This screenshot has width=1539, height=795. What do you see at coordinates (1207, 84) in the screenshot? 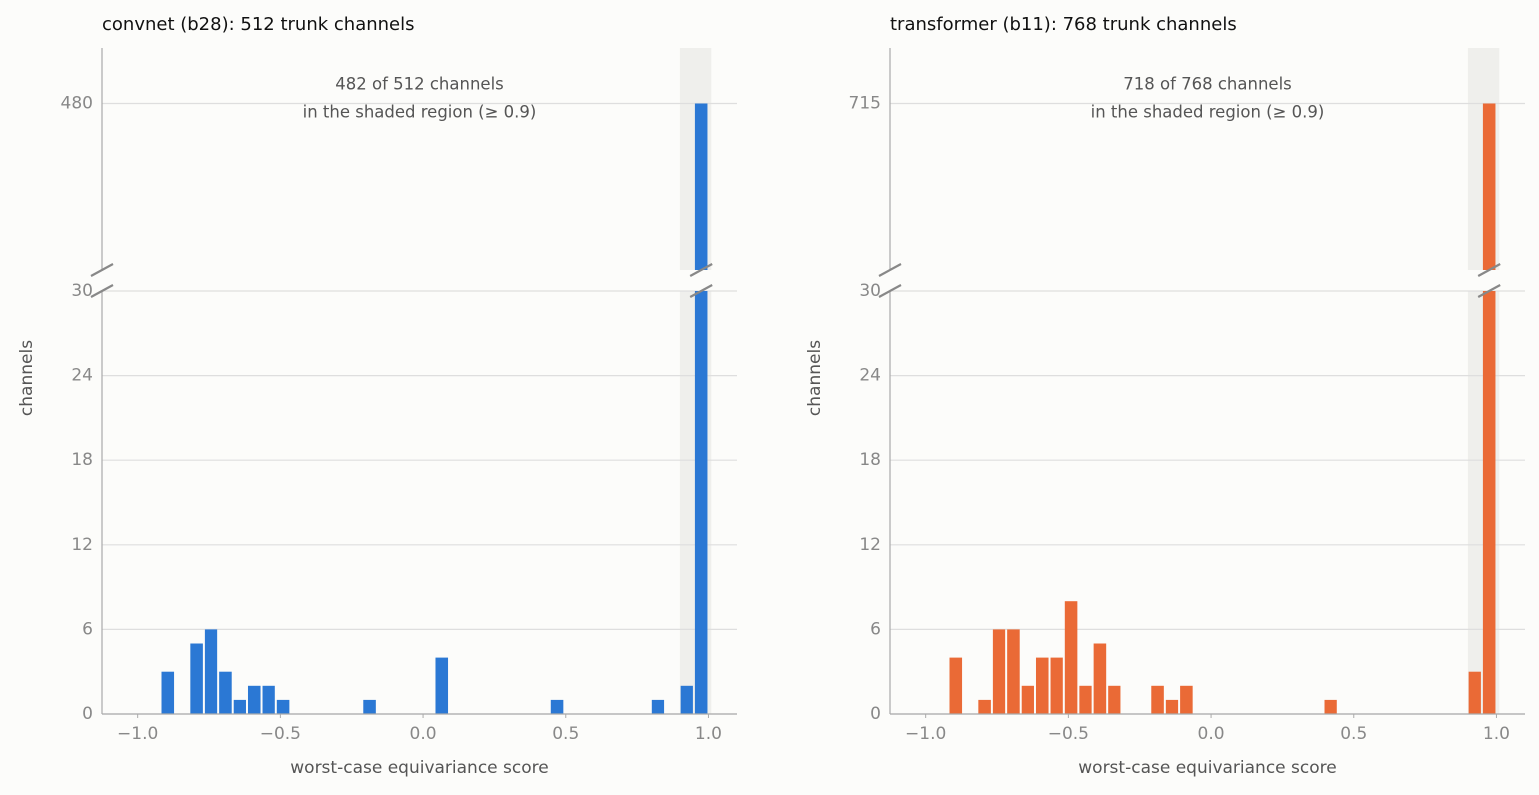
I see `annotation: 718 of 768 channels` at bounding box center [1207, 84].